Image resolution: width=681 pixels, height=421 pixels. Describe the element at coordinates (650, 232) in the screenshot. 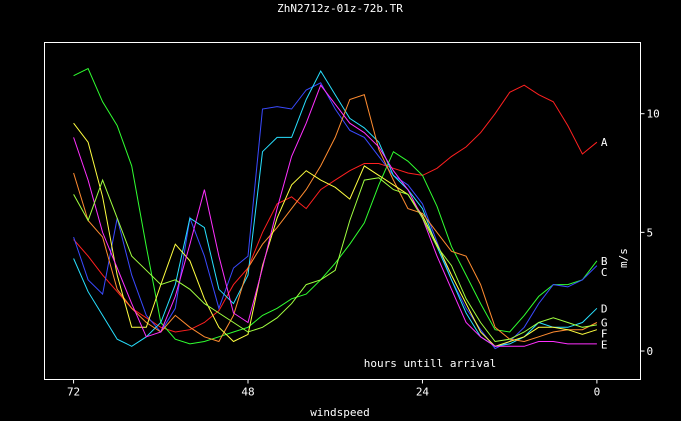

I see `y-tick-label: 5` at that location.